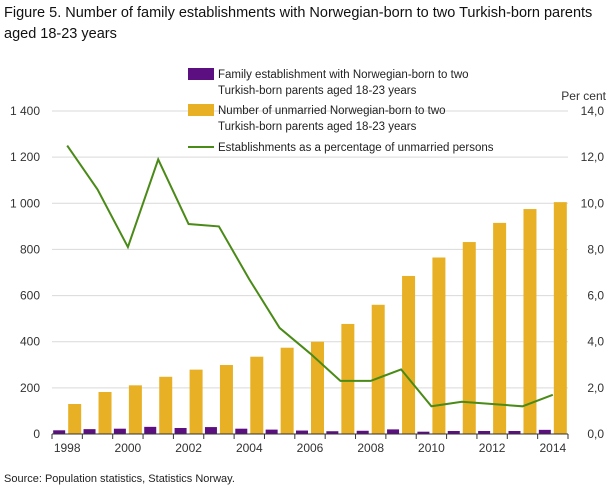 This screenshot has height=489, width=610. What do you see at coordinates (30, 296) in the screenshot?
I see `y-left-tick-label: 600` at bounding box center [30, 296].